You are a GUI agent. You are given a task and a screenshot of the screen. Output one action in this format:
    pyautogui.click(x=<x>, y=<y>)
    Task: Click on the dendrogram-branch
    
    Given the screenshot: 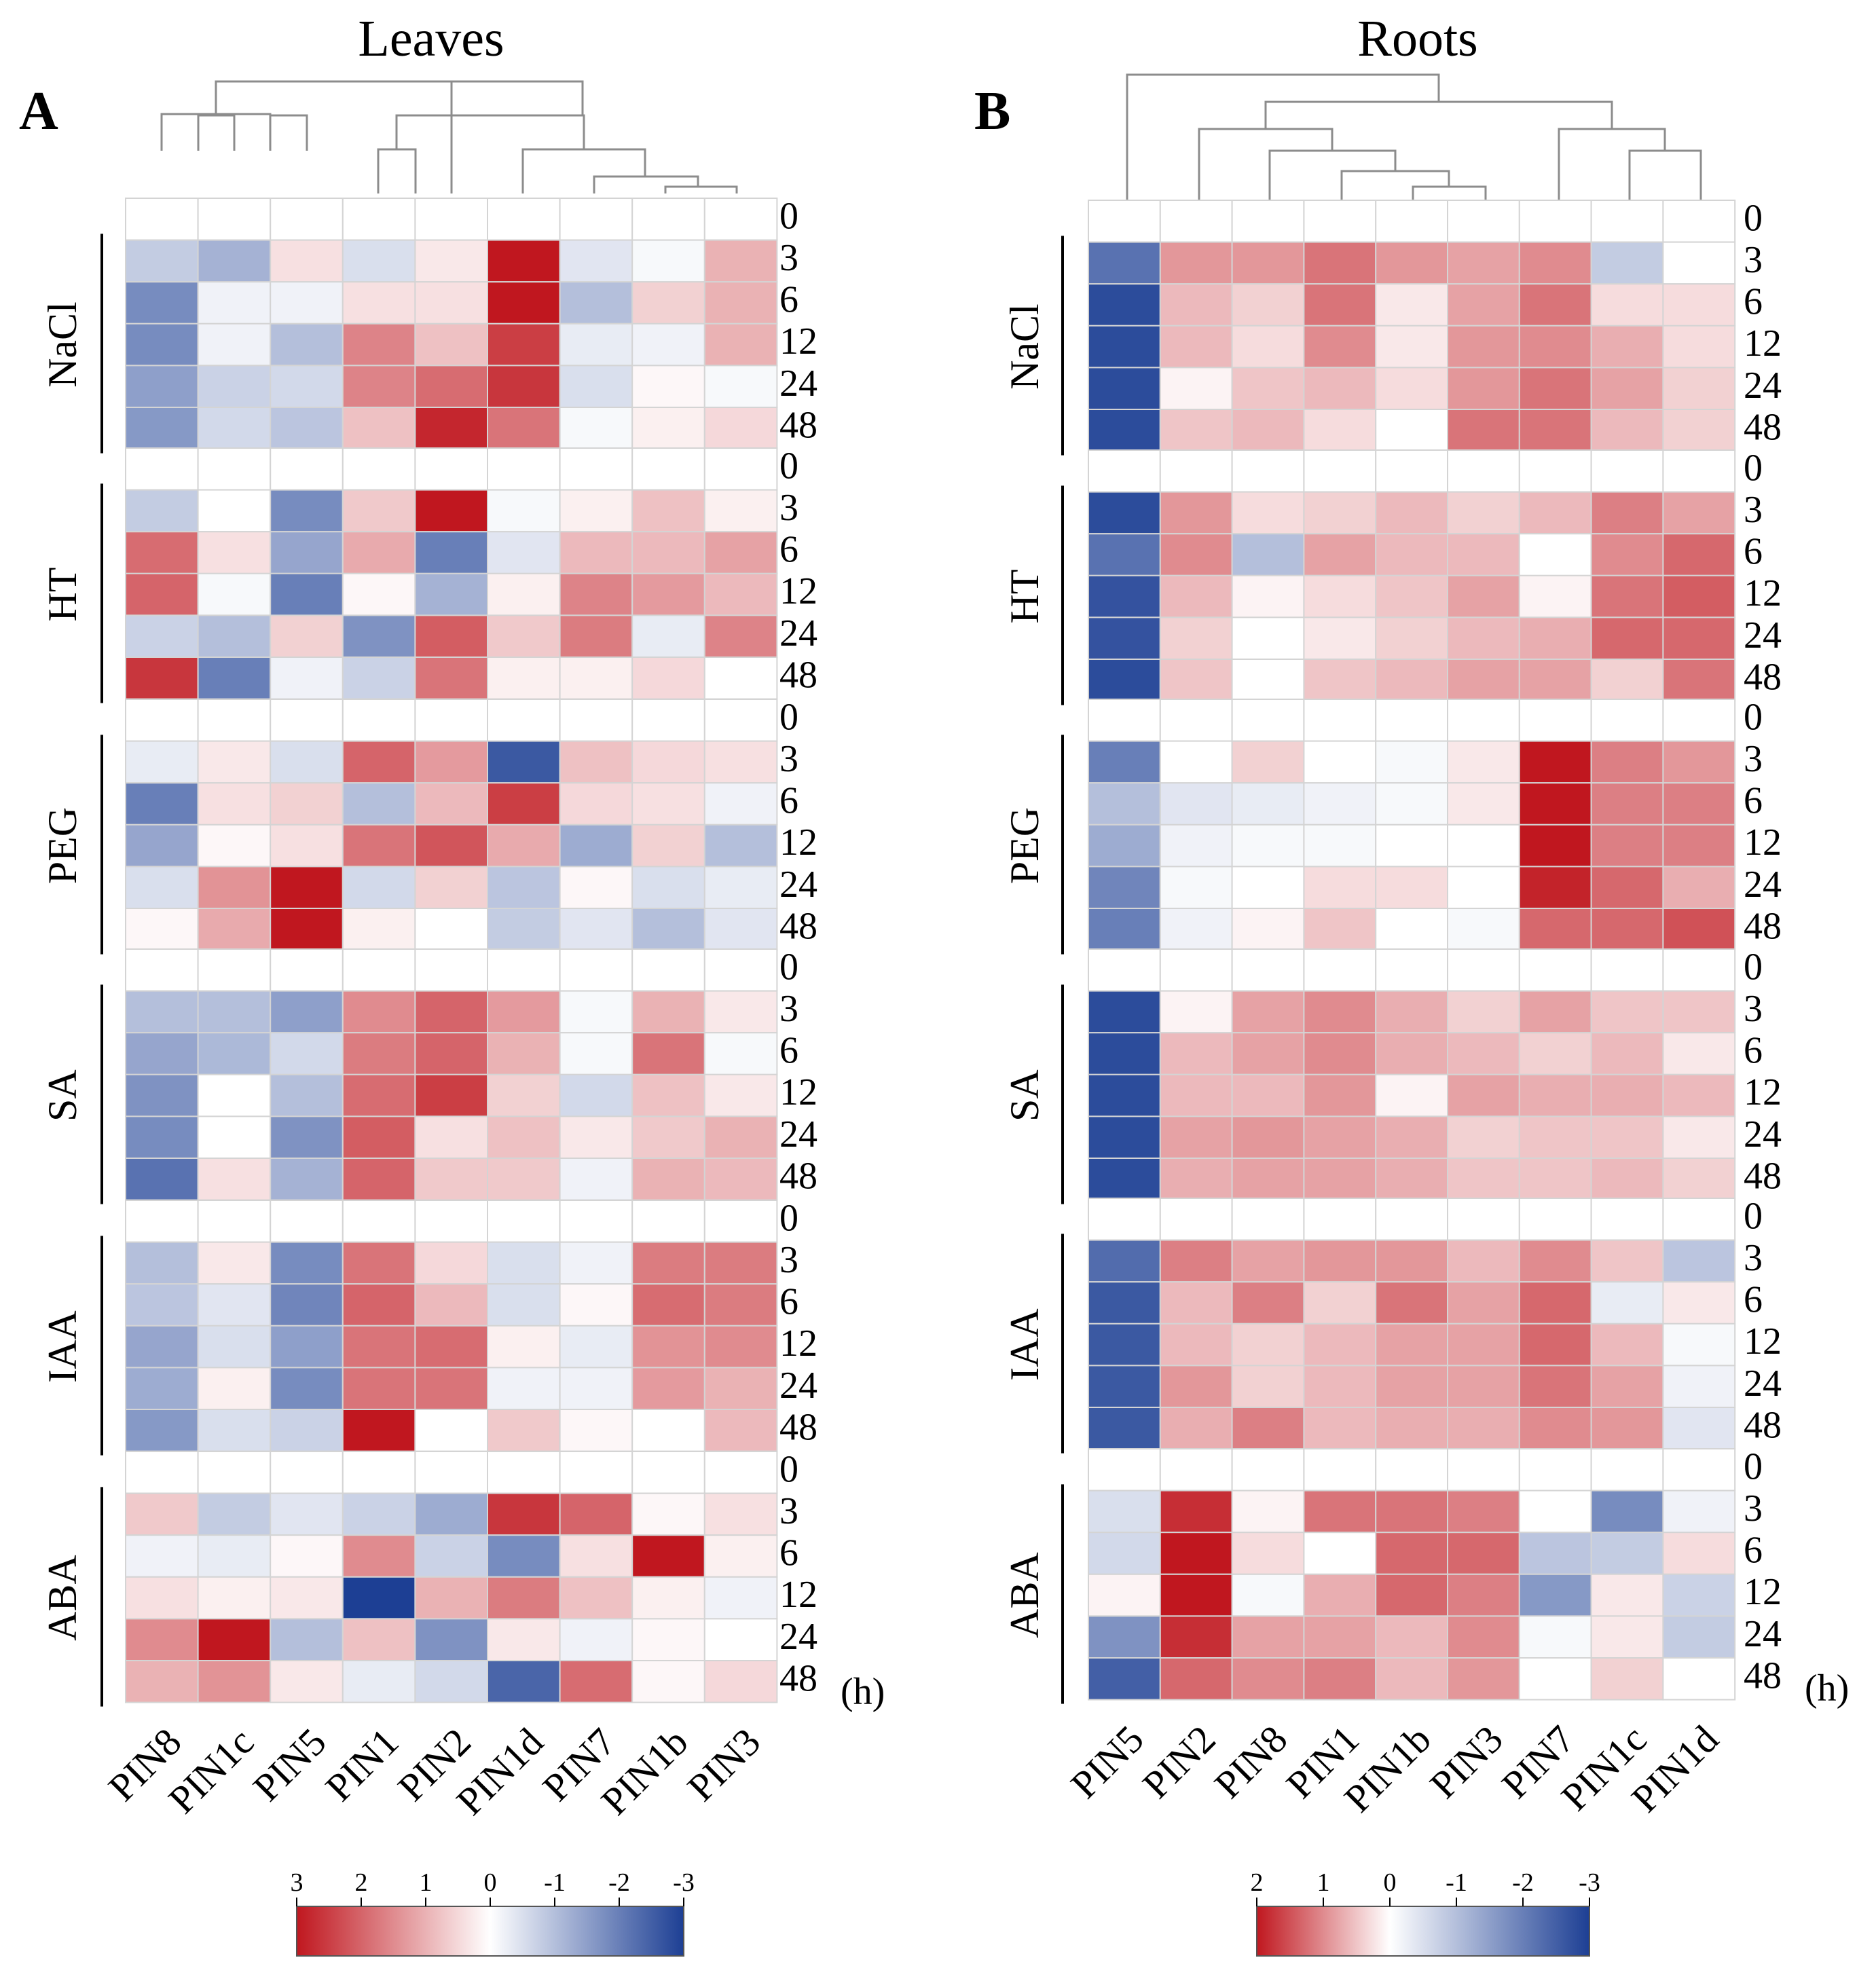 What is the action you would take?
    pyautogui.click(x=1438, y=115)
    